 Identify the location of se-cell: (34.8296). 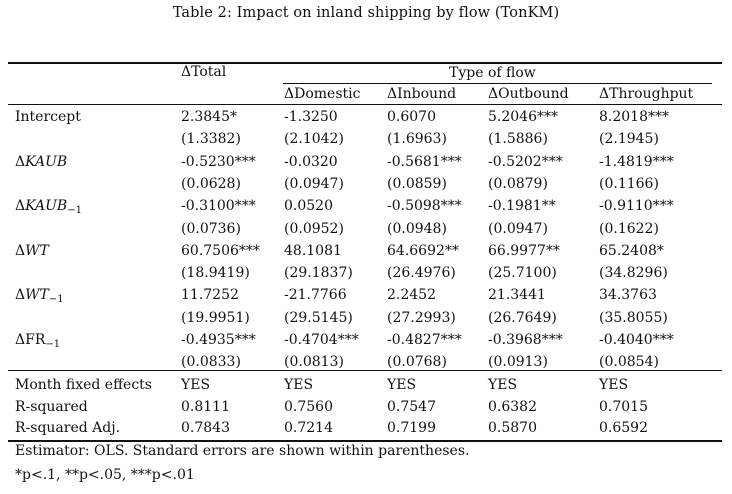
(633, 273).